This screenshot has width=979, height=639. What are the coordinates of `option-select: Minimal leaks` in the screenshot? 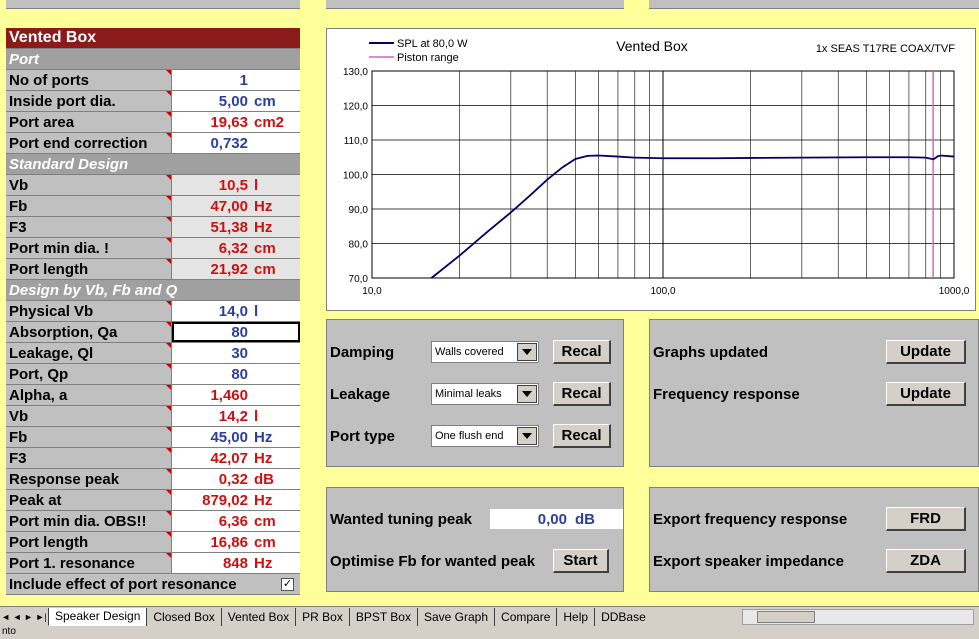 It's located at (485, 394).